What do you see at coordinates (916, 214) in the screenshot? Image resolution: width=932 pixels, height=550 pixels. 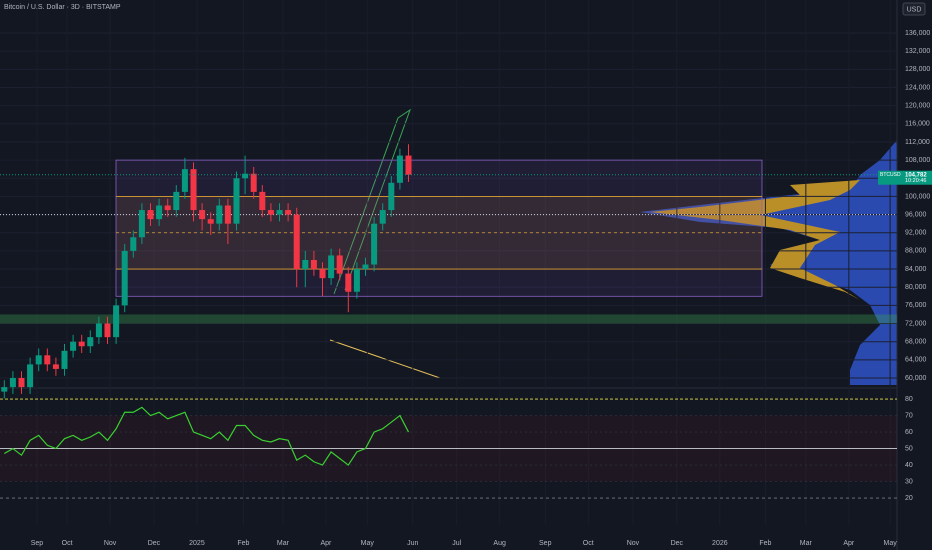 I see `y-tick-label: 96,000` at bounding box center [916, 214].